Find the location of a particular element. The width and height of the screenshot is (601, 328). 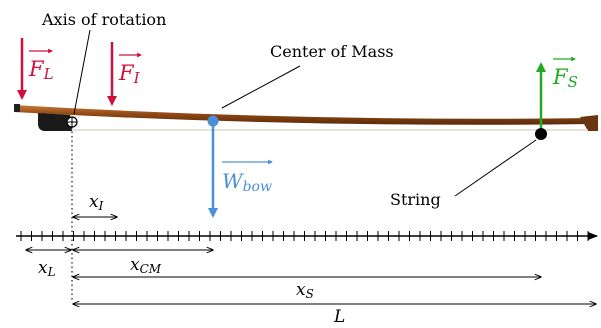

svg-text: FI is located at coordinates (129, 74).